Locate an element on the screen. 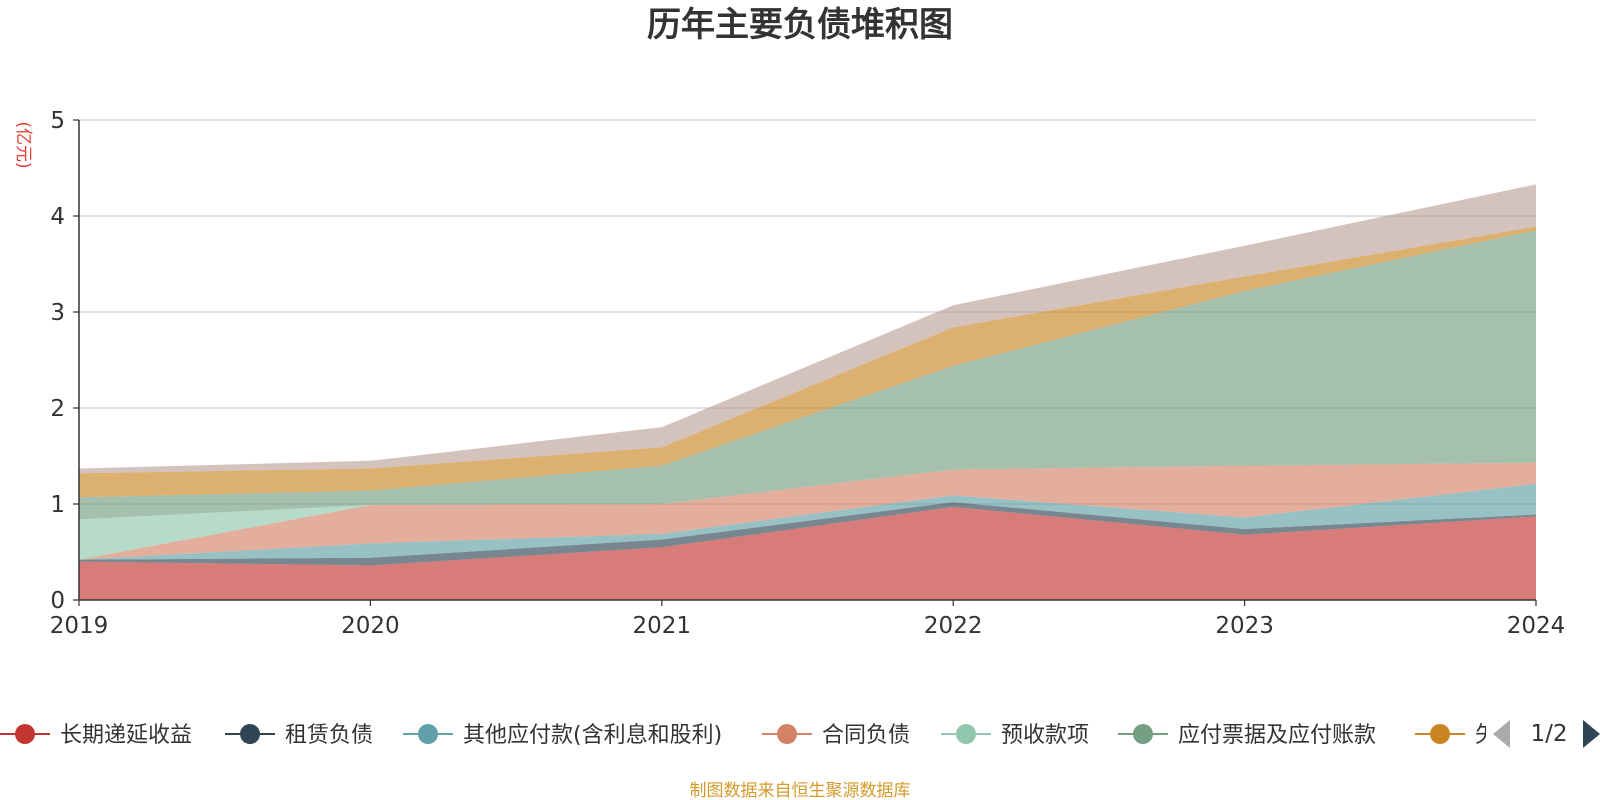 The image size is (1600, 800). x-tick-label-2022: 2022 is located at coordinates (953, 626).